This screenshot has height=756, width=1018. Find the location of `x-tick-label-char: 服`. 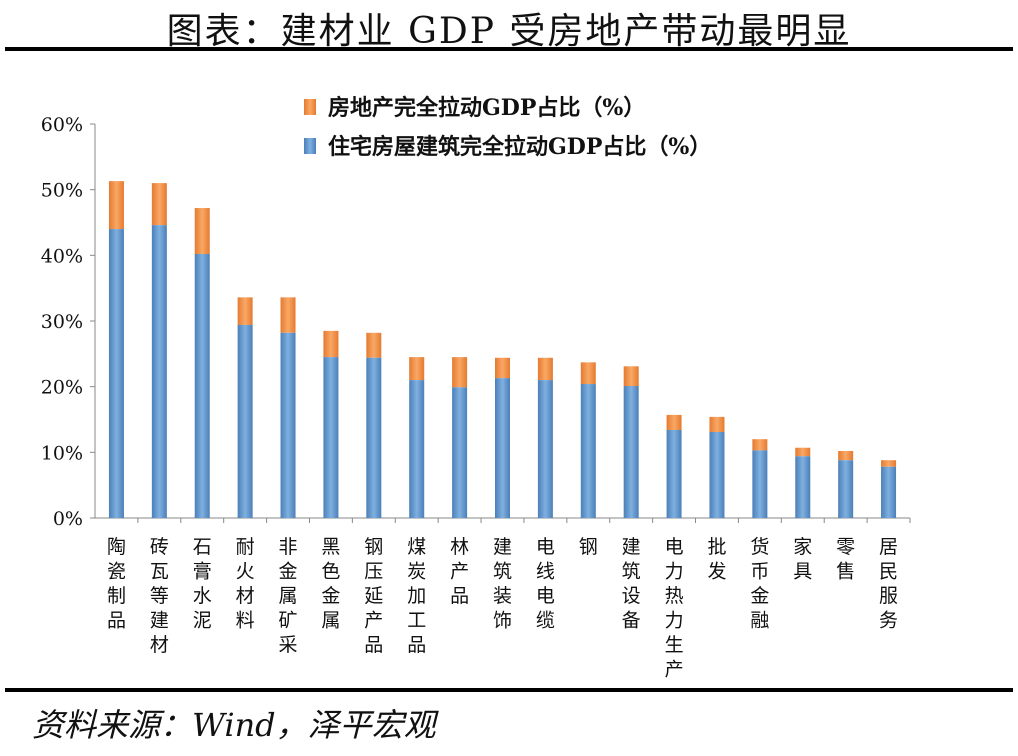

x-tick-label-char: 服 is located at coordinates (888, 596).